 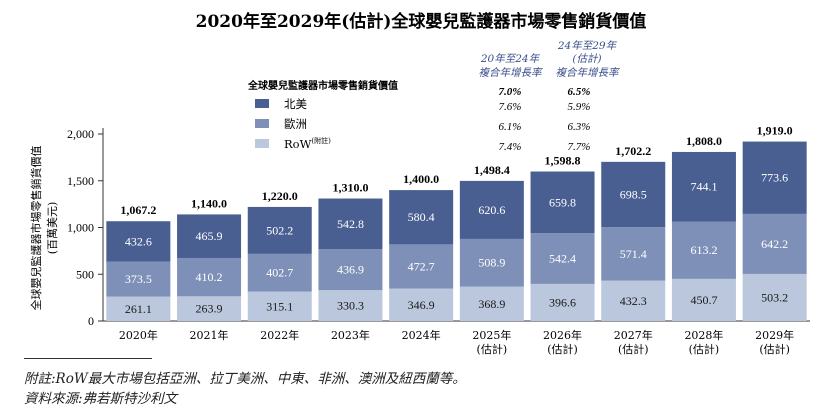 I want to click on cagr-value: 6.3%, so click(x=579, y=127).